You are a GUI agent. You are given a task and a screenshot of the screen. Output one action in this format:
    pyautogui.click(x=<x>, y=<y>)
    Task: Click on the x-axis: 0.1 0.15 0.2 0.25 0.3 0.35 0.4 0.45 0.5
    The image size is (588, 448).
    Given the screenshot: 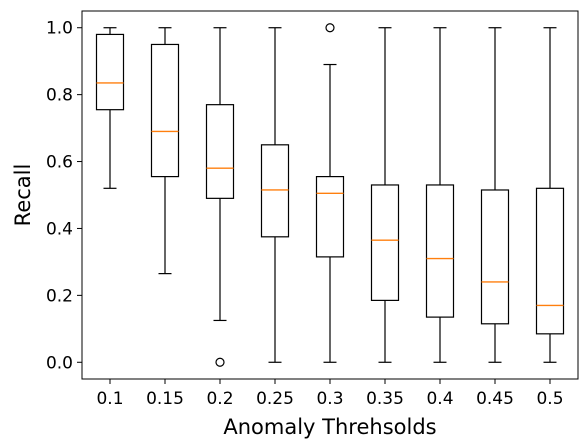 What is the action you would take?
    pyautogui.click(x=330, y=394)
    